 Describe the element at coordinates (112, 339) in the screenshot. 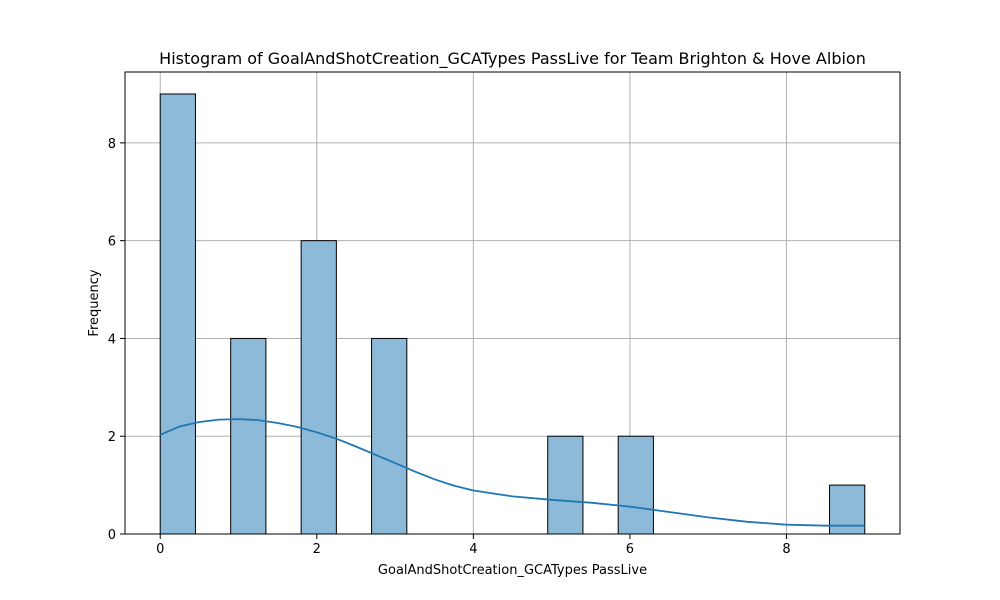

I see `y-tick-label: 4` at that location.